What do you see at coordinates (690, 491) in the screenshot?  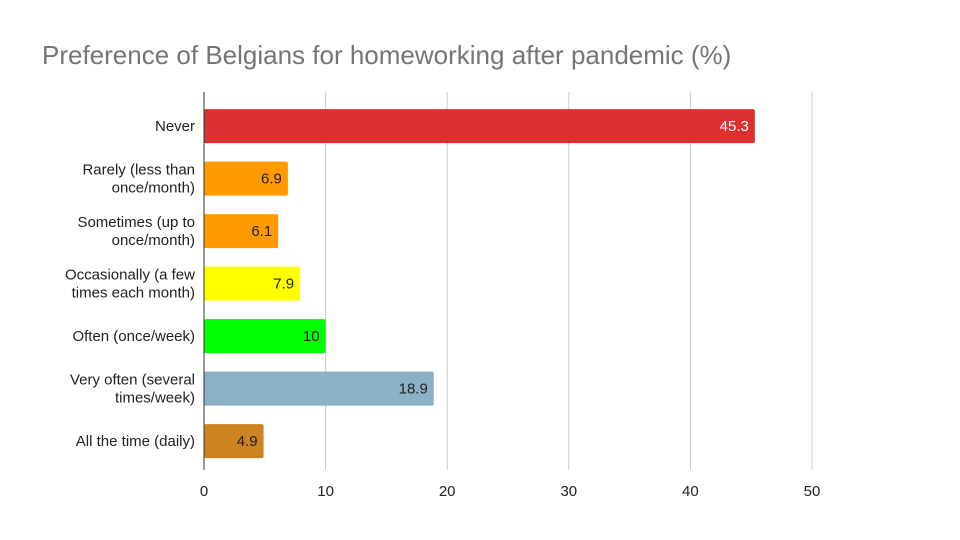 I see `x-tick-label: 40` at bounding box center [690, 491].